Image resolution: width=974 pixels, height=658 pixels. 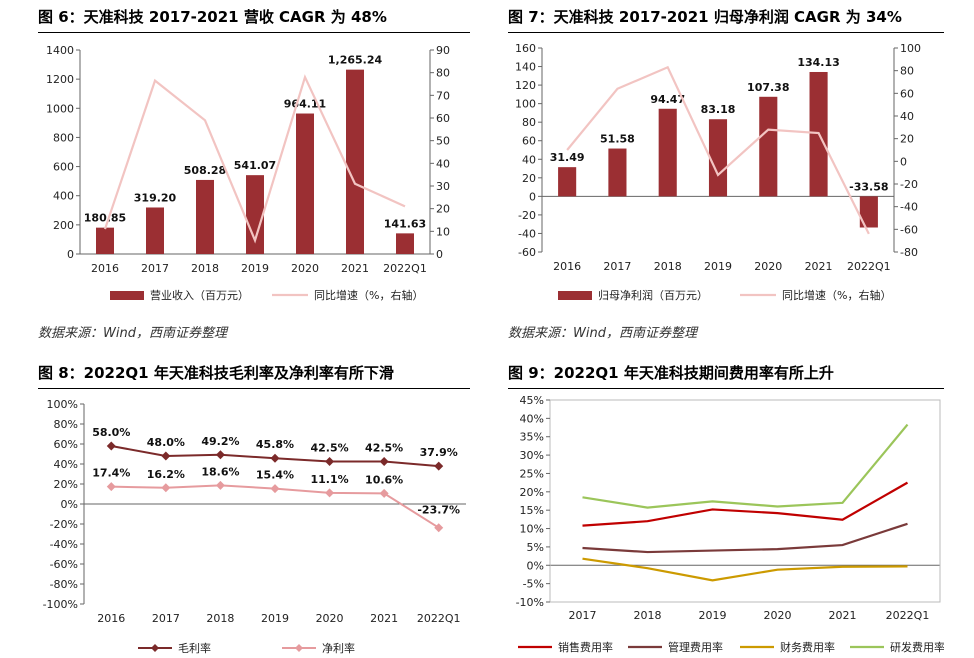 I want to click on figure-6-title-rule, so click(x=254, y=32).